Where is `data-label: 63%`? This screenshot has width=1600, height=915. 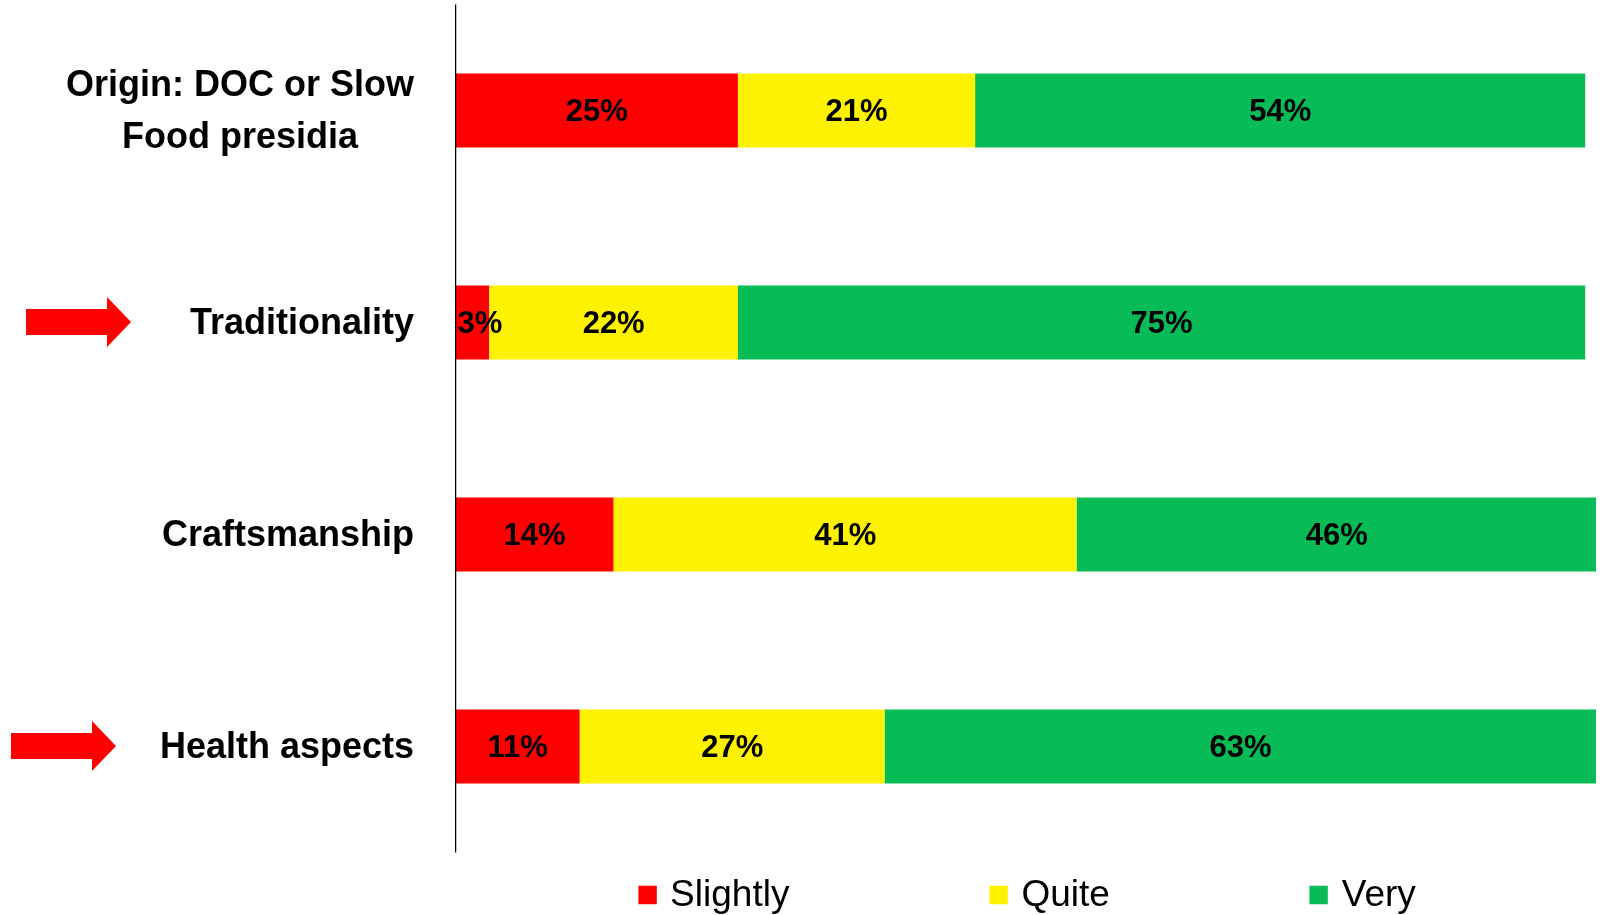 data-label: 63% is located at coordinates (1240, 746).